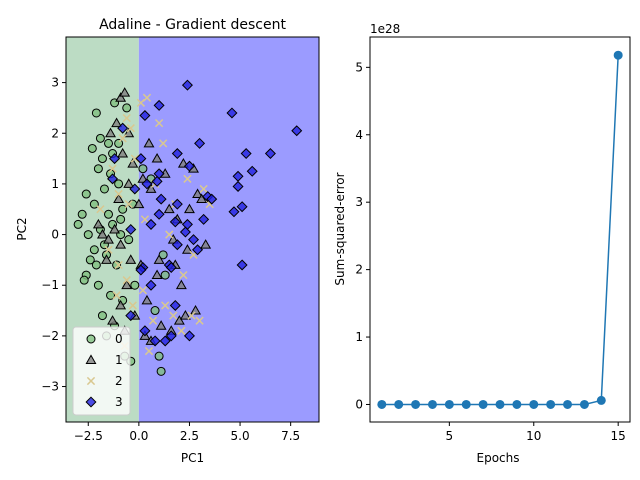 The width and height of the screenshot is (640, 480). What do you see at coordinates (359, 67) in the screenshot?
I see `y-tick-label: 5` at bounding box center [359, 67].